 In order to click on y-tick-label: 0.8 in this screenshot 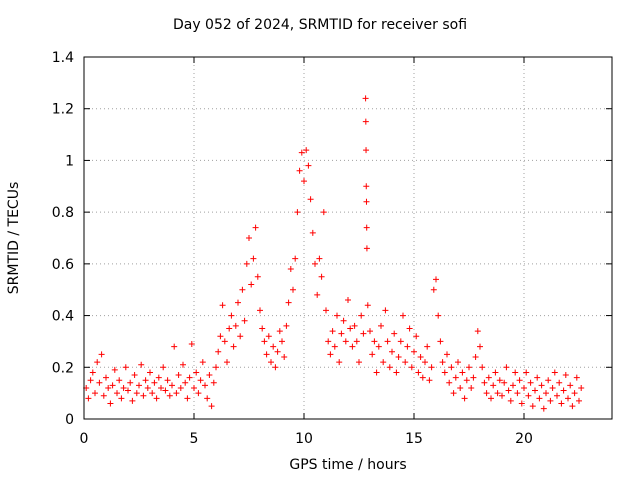, I will do `click(63, 213)`.